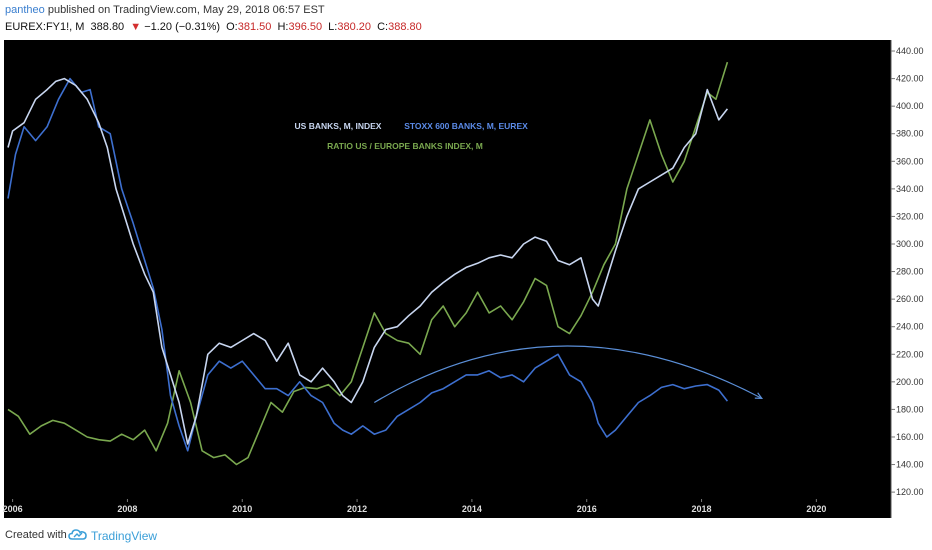 Image resolution: width=932 pixels, height=550 pixels. What do you see at coordinates (45, 27) in the screenshot?
I see `symbol-name: EUREX:FY1!, M` at bounding box center [45, 27].